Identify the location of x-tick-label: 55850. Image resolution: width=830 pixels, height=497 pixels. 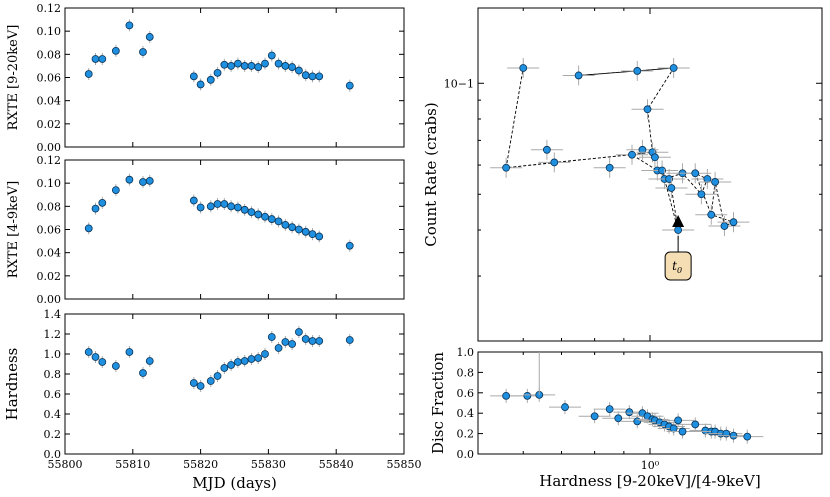
(404, 464).